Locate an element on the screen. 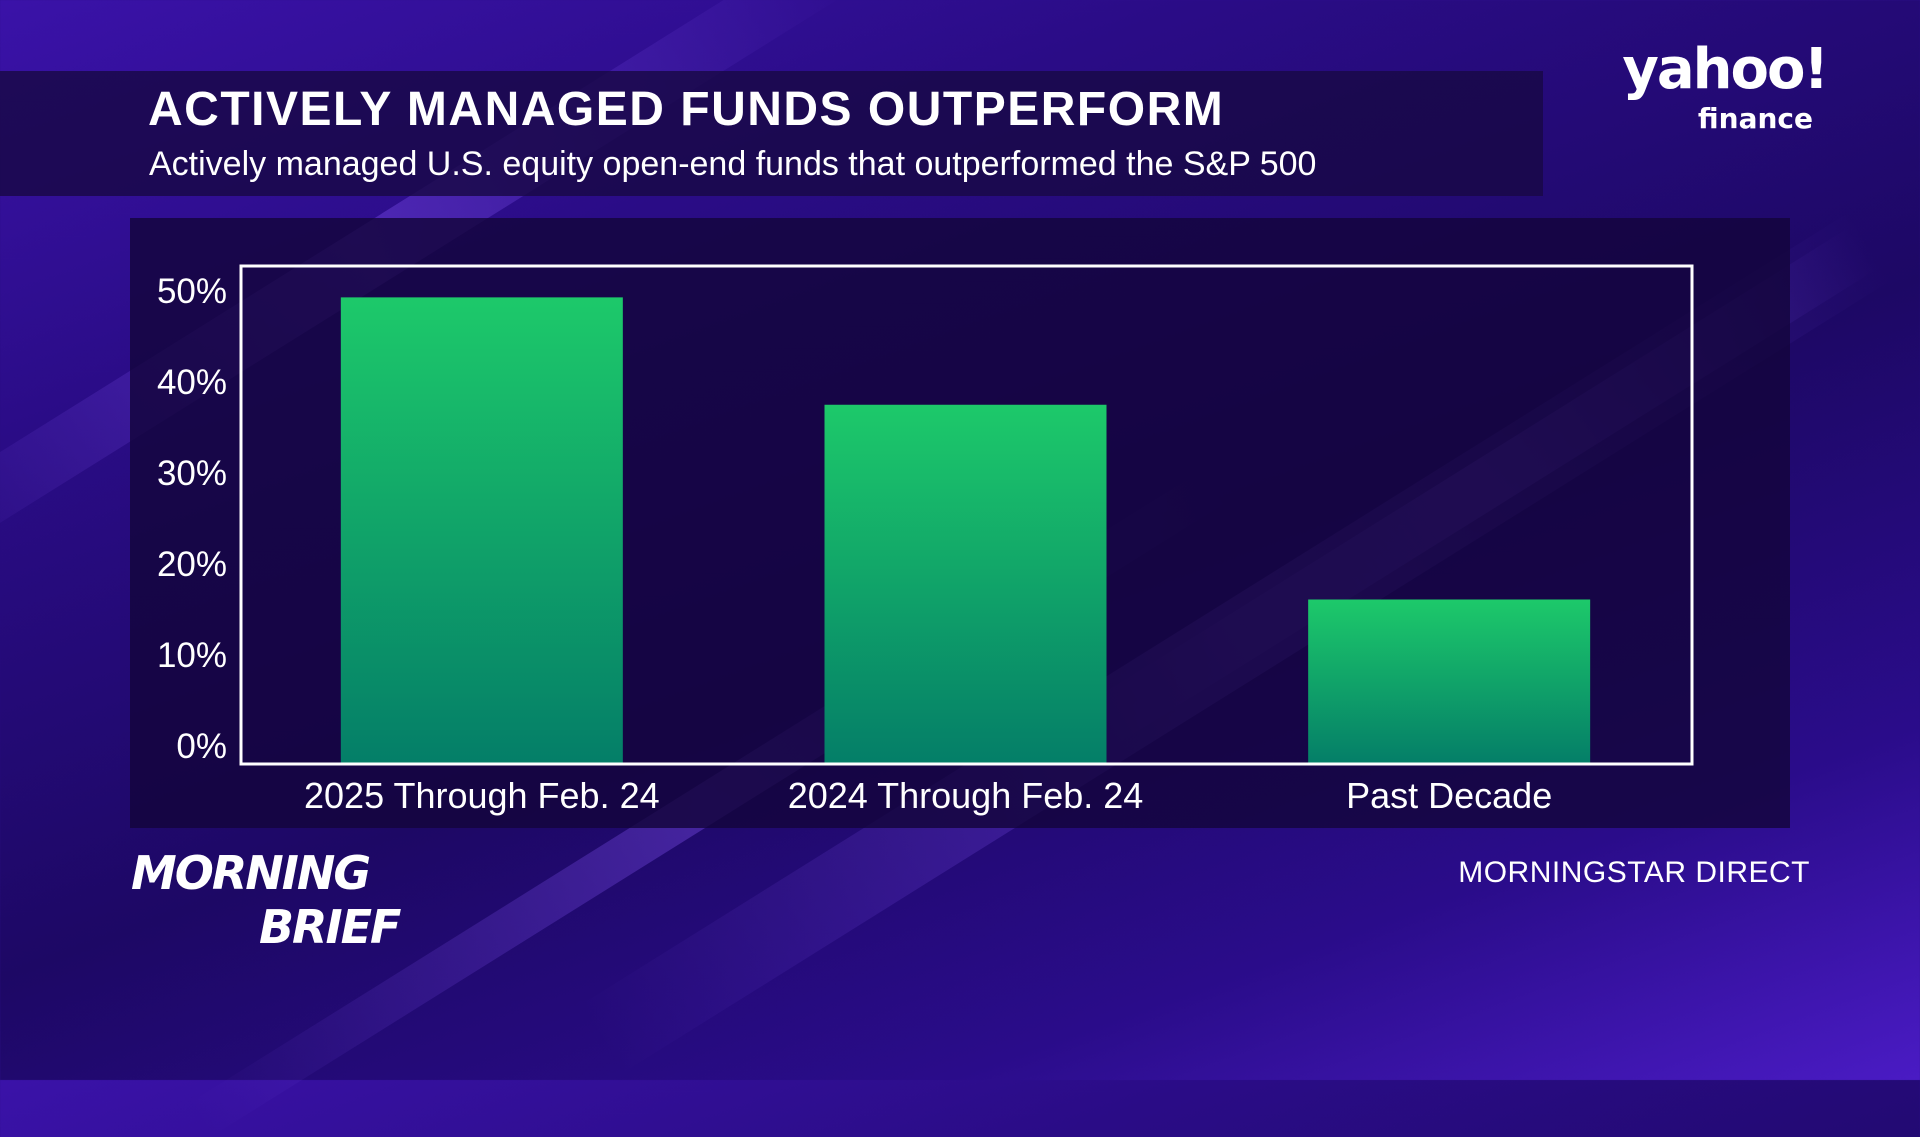  y-tick-label: 40% is located at coordinates (192, 382).